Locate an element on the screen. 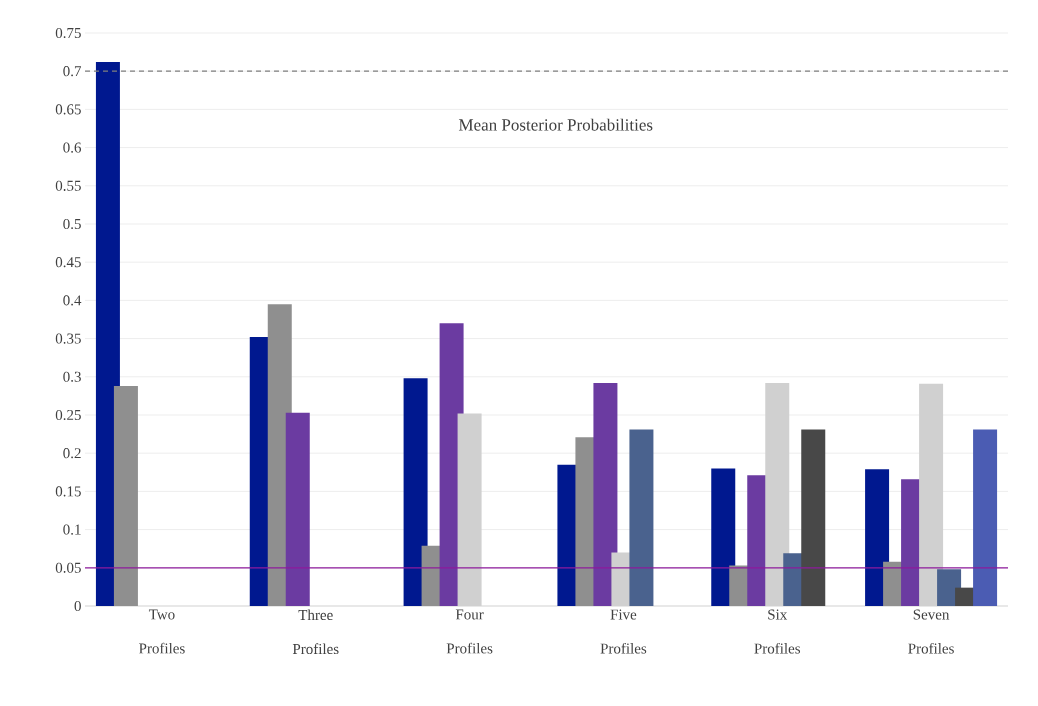 This screenshot has height=706, width=1038. category-label: Five Profiles is located at coordinates (623, 631).